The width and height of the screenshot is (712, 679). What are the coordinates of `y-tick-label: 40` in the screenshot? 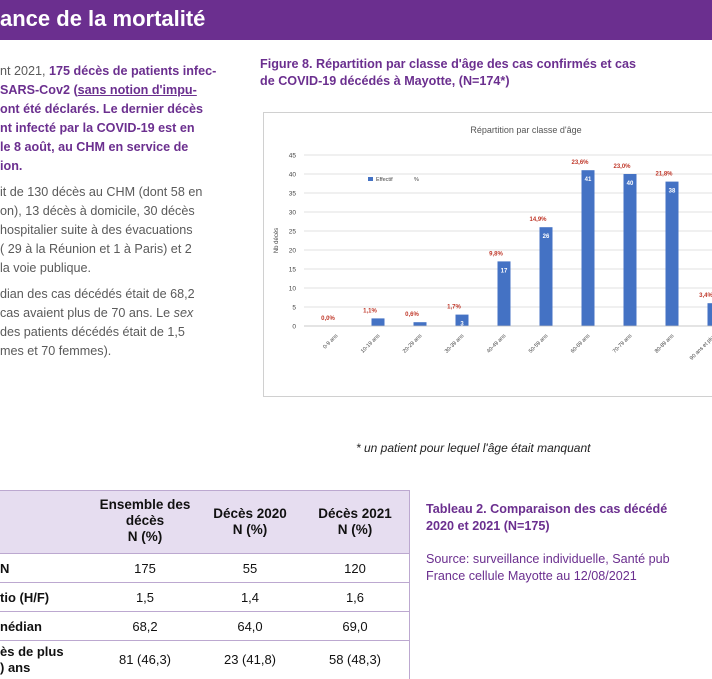 It's located at (293, 175).